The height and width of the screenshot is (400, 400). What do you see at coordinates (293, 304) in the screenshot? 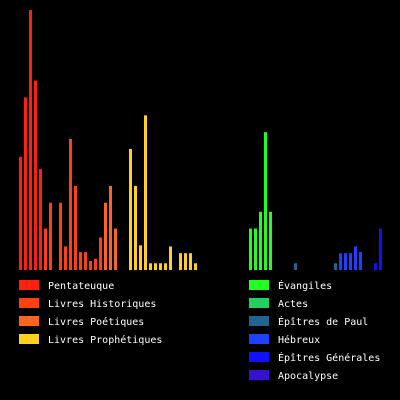
I see `legend-label: Actes` at bounding box center [293, 304].